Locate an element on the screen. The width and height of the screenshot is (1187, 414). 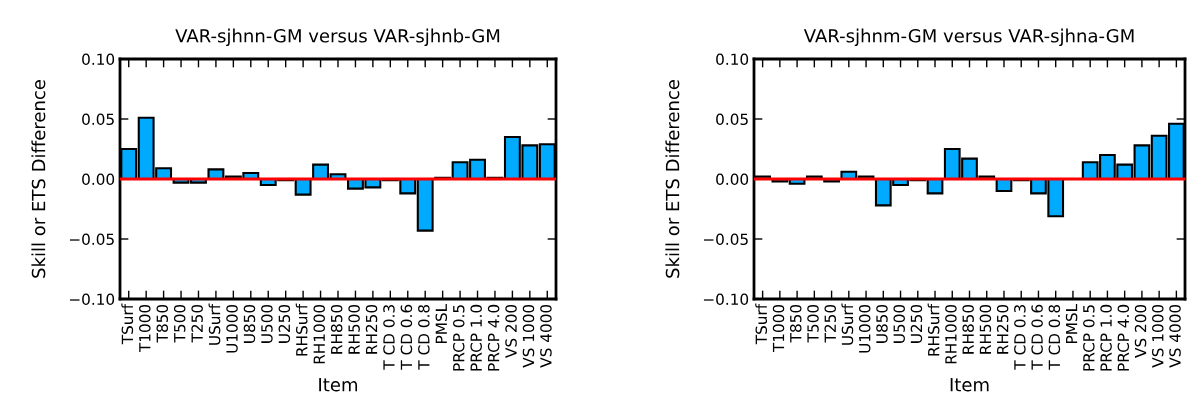
chart-title: VAR-sjhnn-GM versus VAR-sjhnb-GM is located at coordinates (337, 37).